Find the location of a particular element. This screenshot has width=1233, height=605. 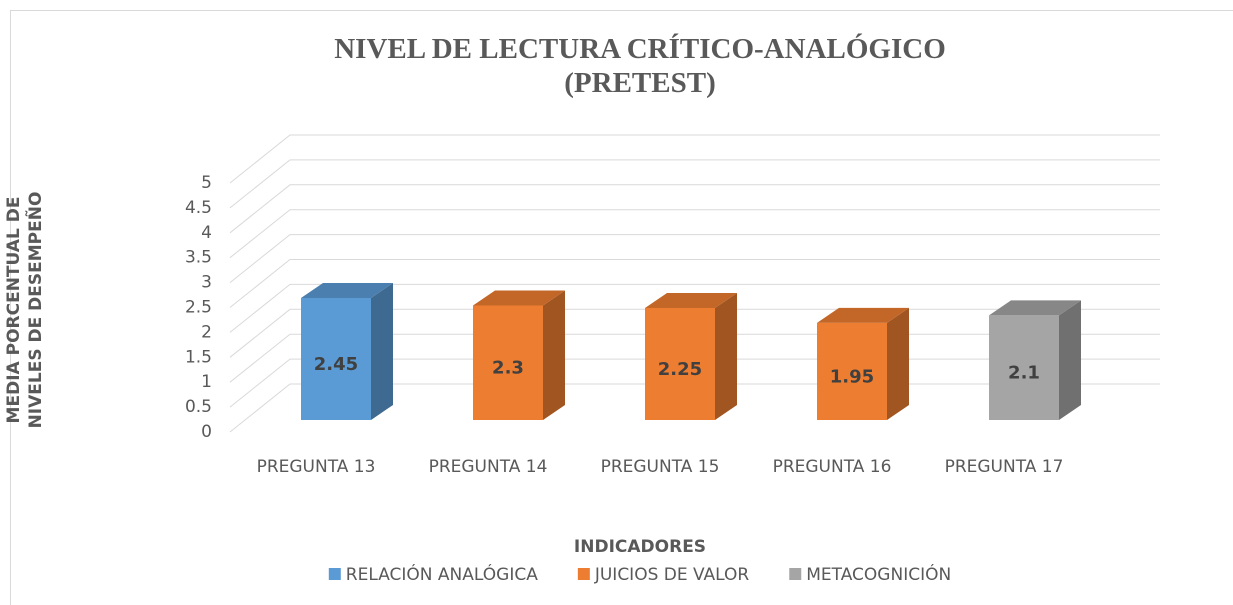

data-label: 1.95 is located at coordinates (852, 376).